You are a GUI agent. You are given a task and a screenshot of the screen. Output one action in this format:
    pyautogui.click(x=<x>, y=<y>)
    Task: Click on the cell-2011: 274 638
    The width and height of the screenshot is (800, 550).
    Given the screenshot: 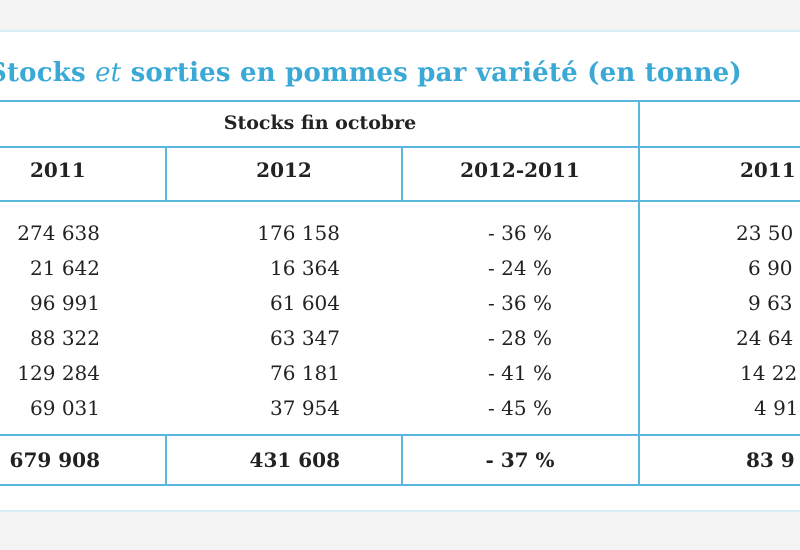 What is the action you would take?
    pyautogui.click(x=58, y=233)
    